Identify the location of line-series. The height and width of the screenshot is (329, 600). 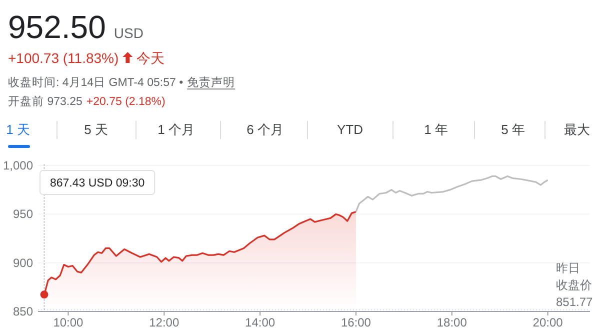
(452, 194).